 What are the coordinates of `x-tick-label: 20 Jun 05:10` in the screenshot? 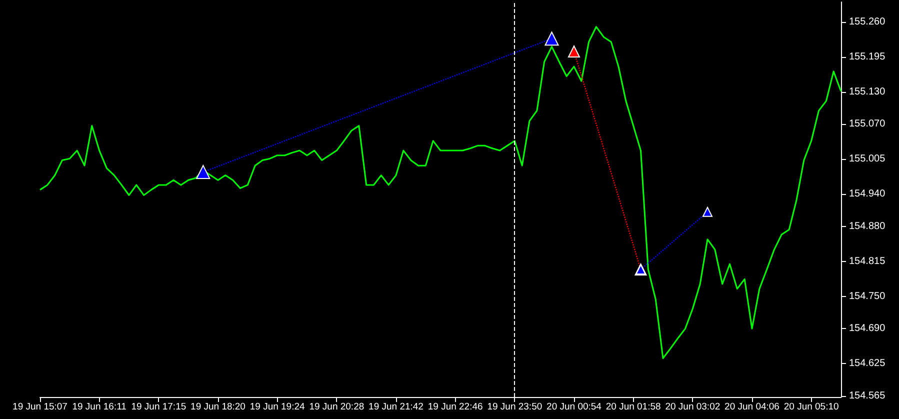 It's located at (811, 407).